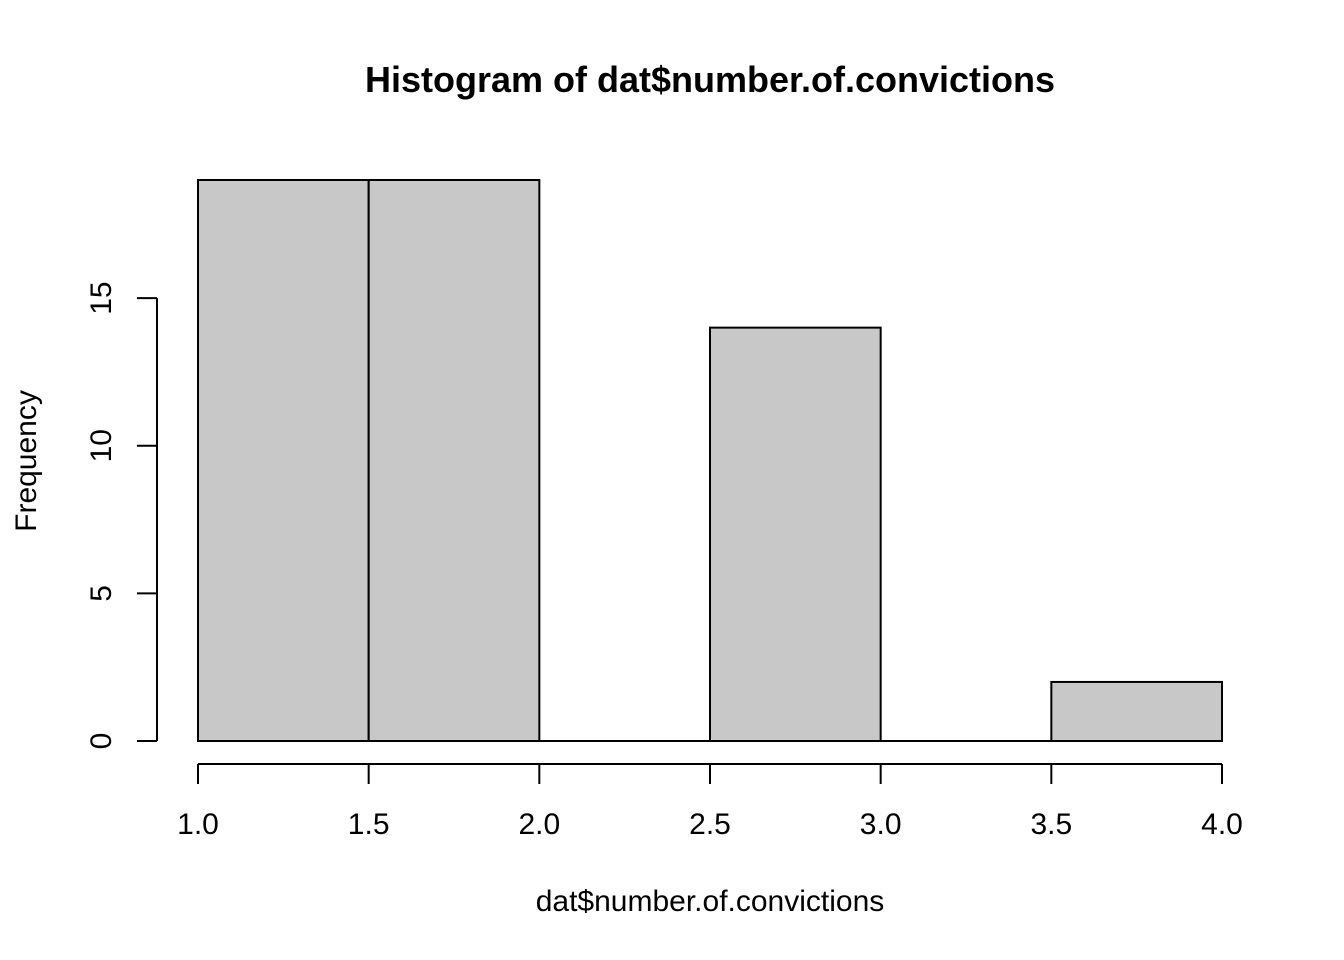 The width and height of the screenshot is (1344, 960). Describe the element at coordinates (369, 824) in the screenshot. I see `x-tick-label: 1.5` at that location.